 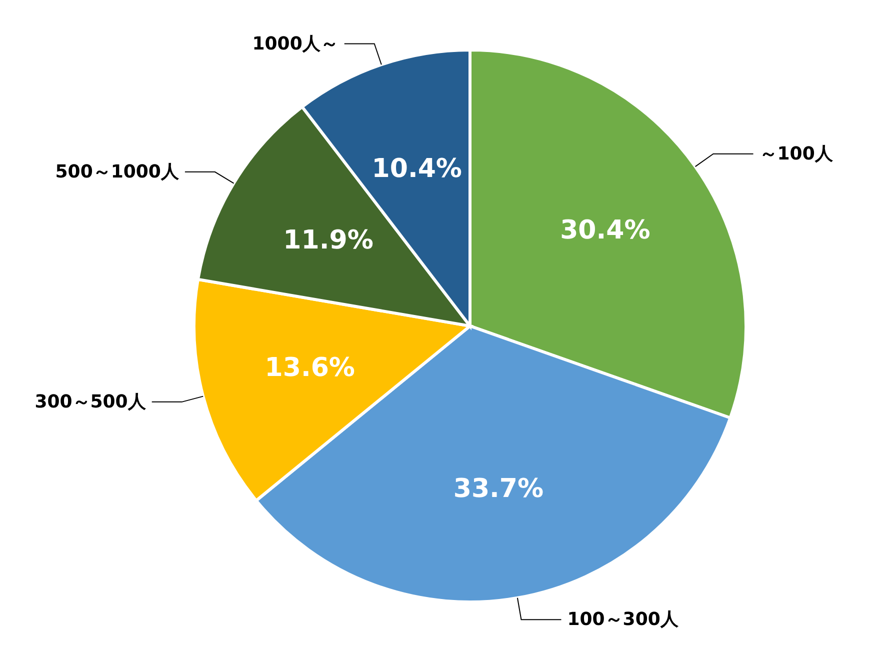 What do you see at coordinates (623, 619) in the screenshot?
I see `slice-label: 100～300人` at bounding box center [623, 619].